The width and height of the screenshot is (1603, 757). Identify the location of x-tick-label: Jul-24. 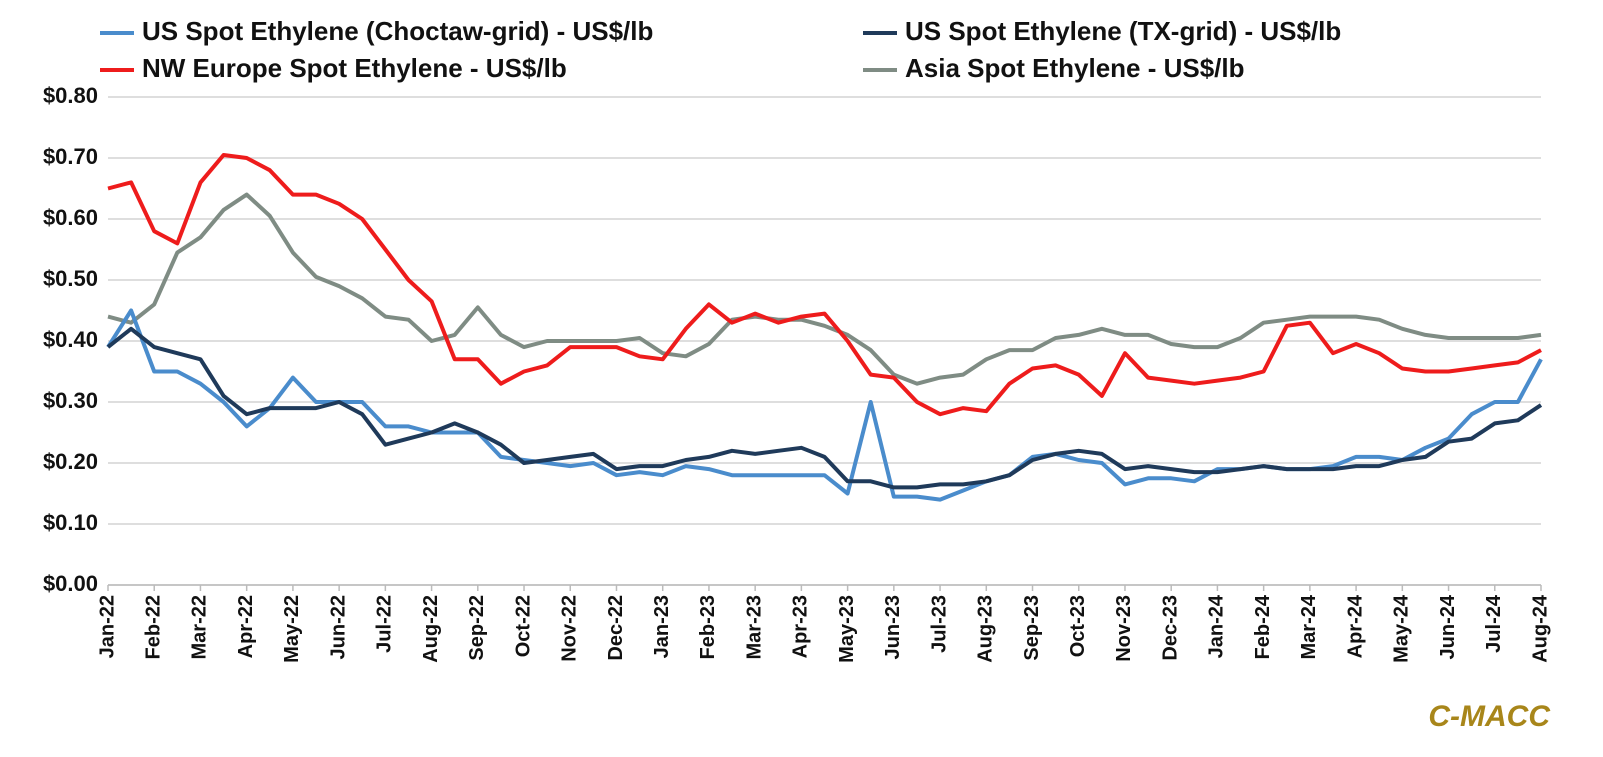
(1494, 623).